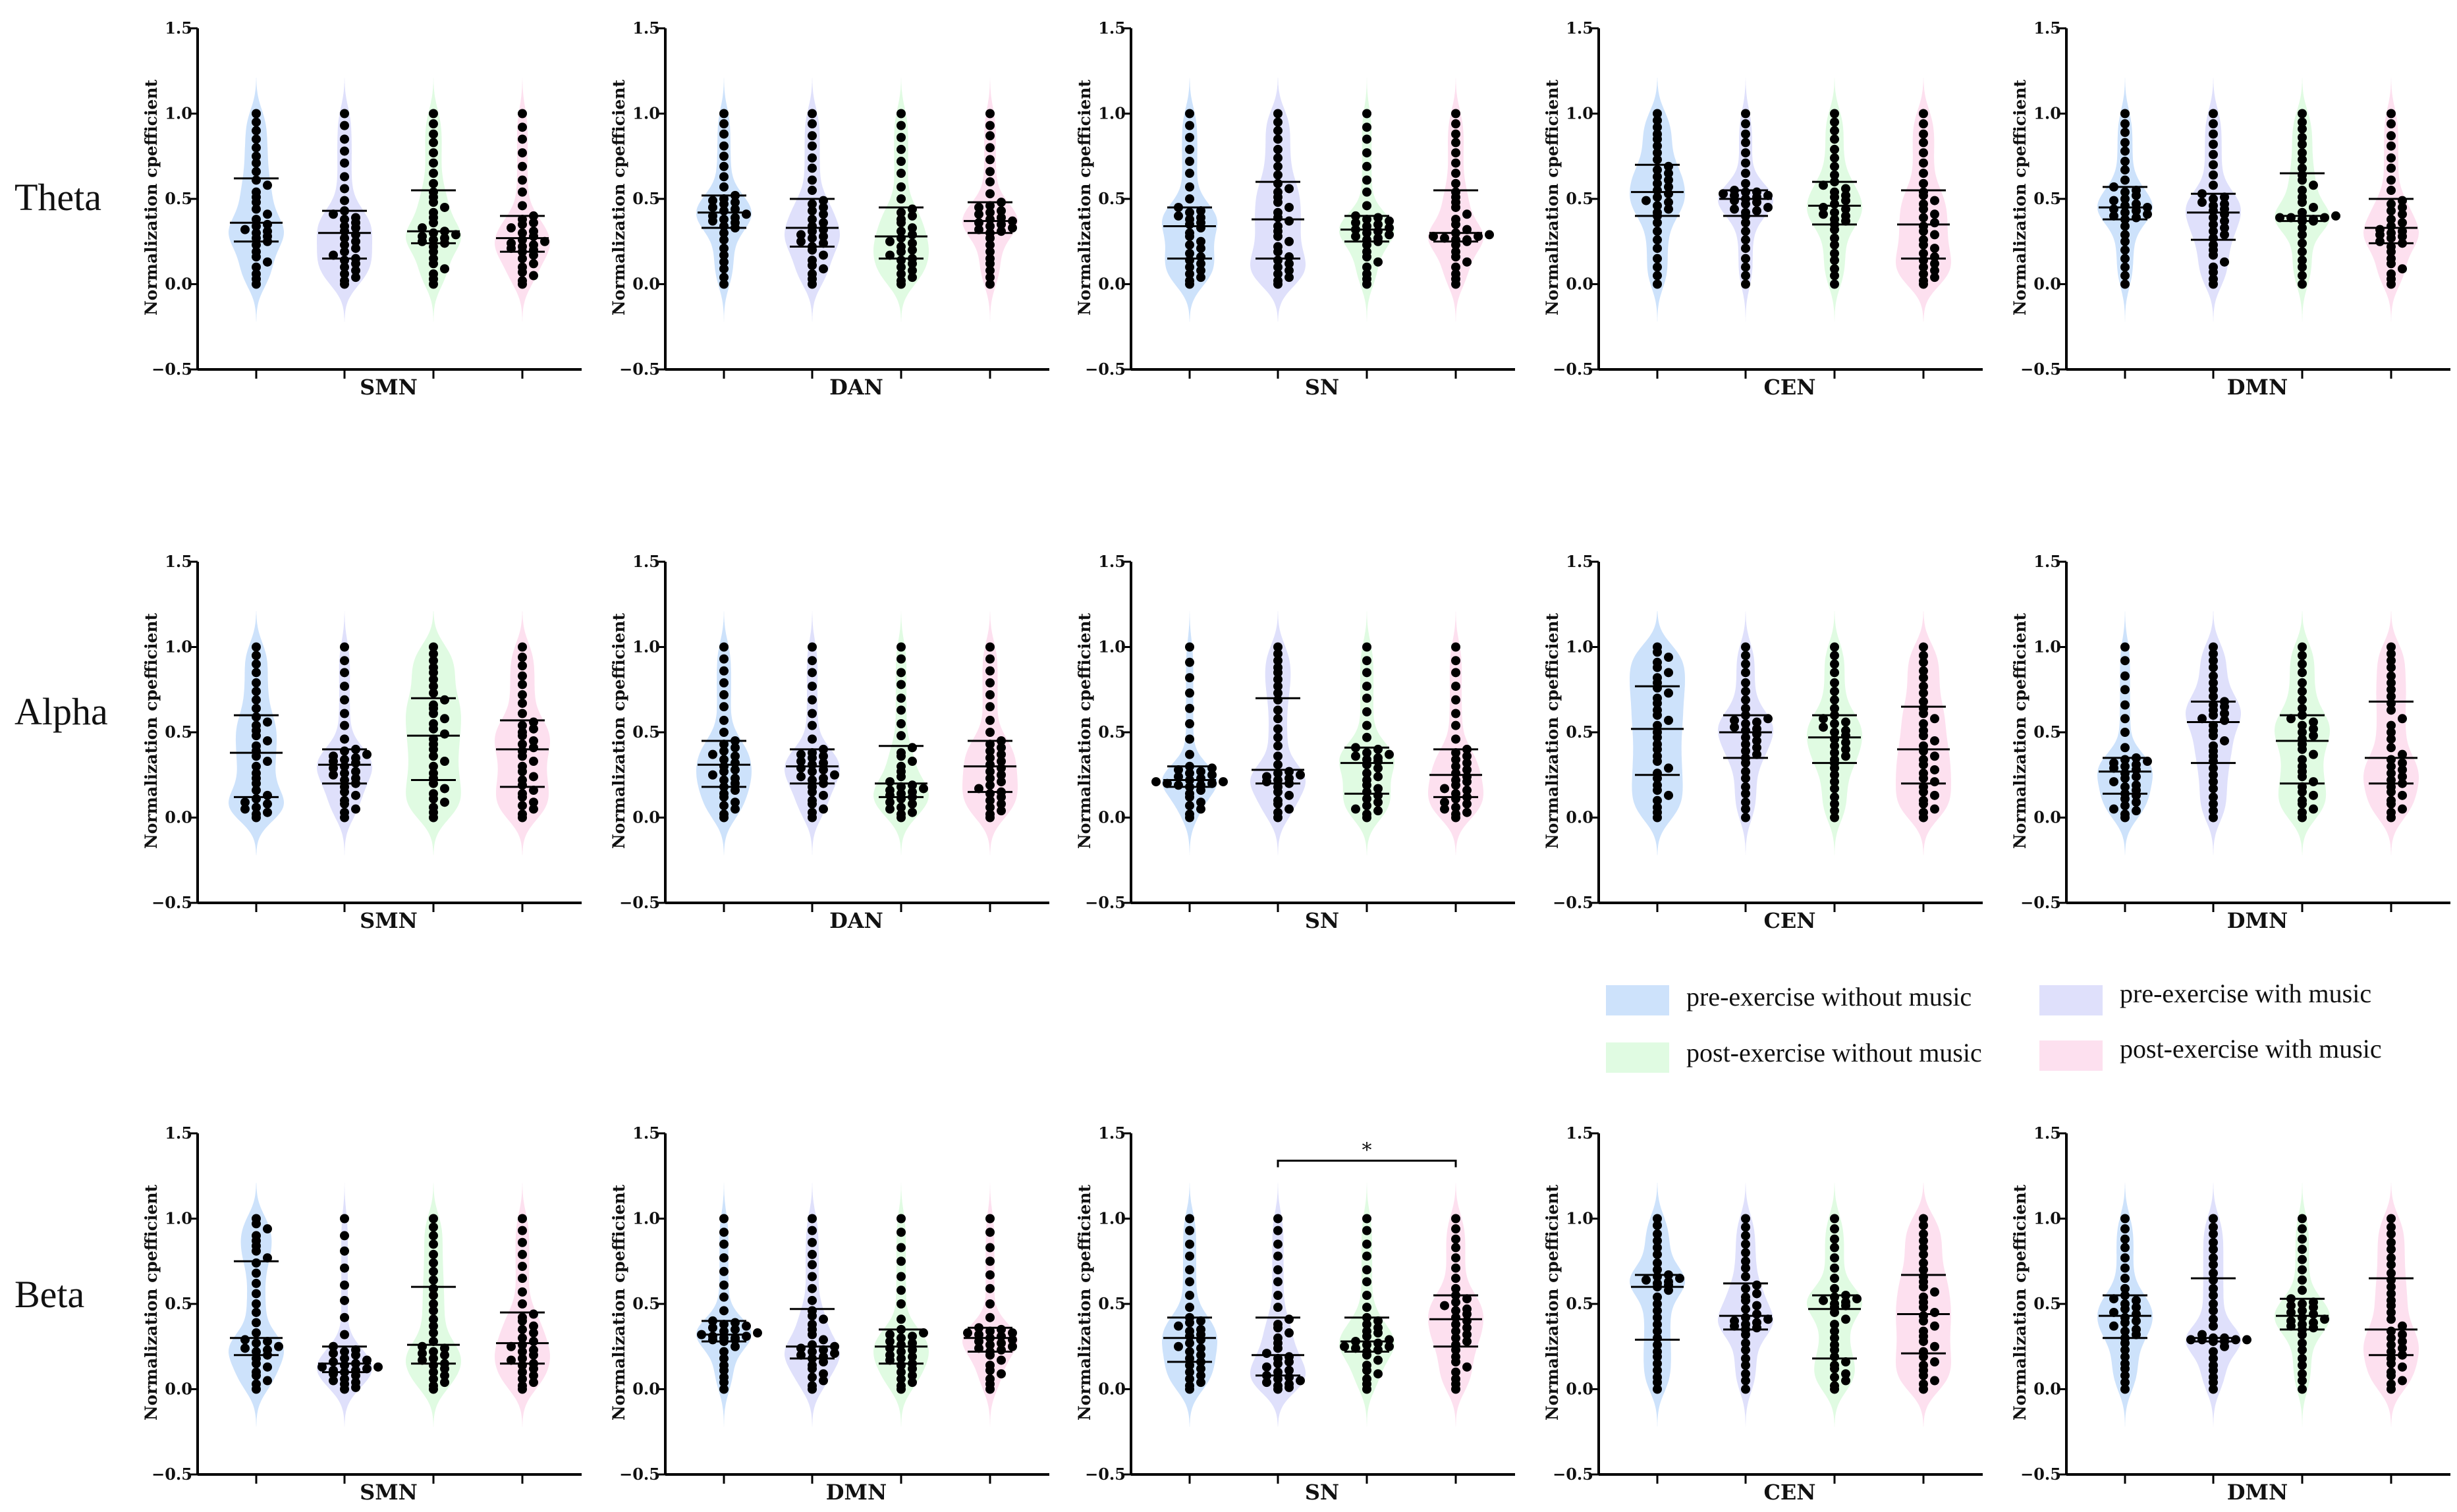 This screenshot has height=1512, width=2457. Describe the element at coordinates (646, 198) in the screenshot. I see `y-tick-label: 0.5` at that location.